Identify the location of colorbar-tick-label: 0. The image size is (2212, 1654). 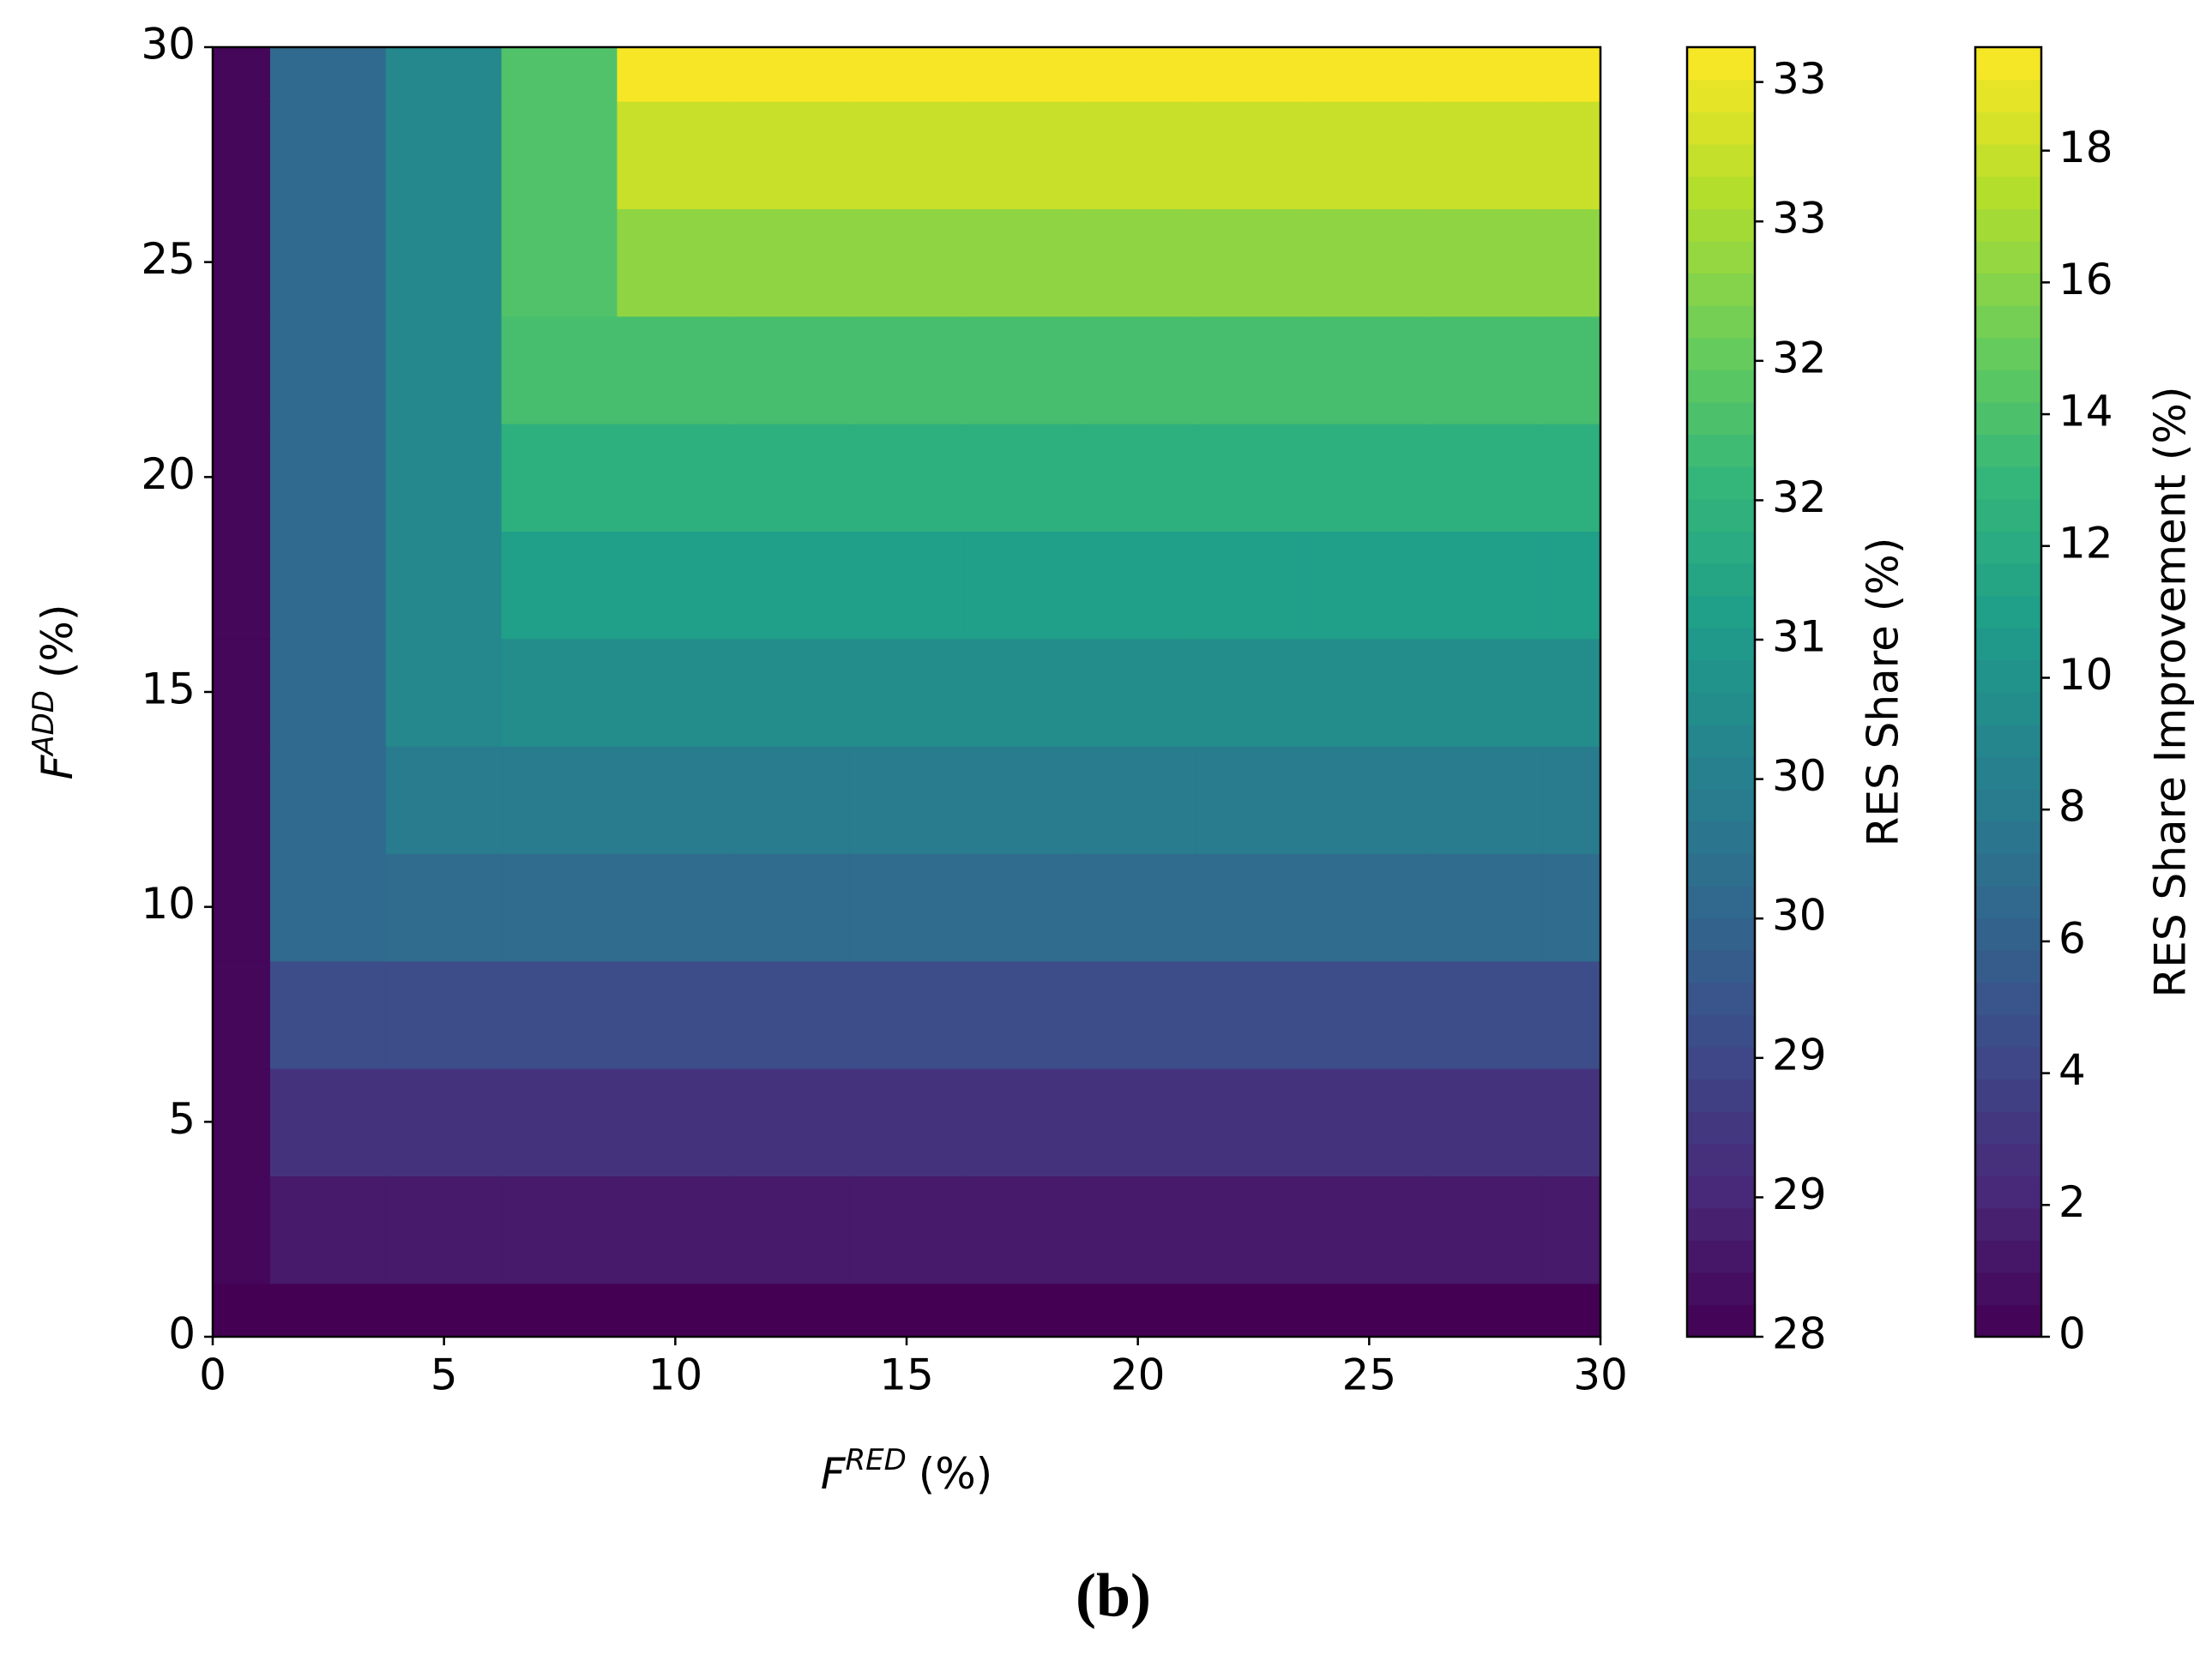
(2072, 1334).